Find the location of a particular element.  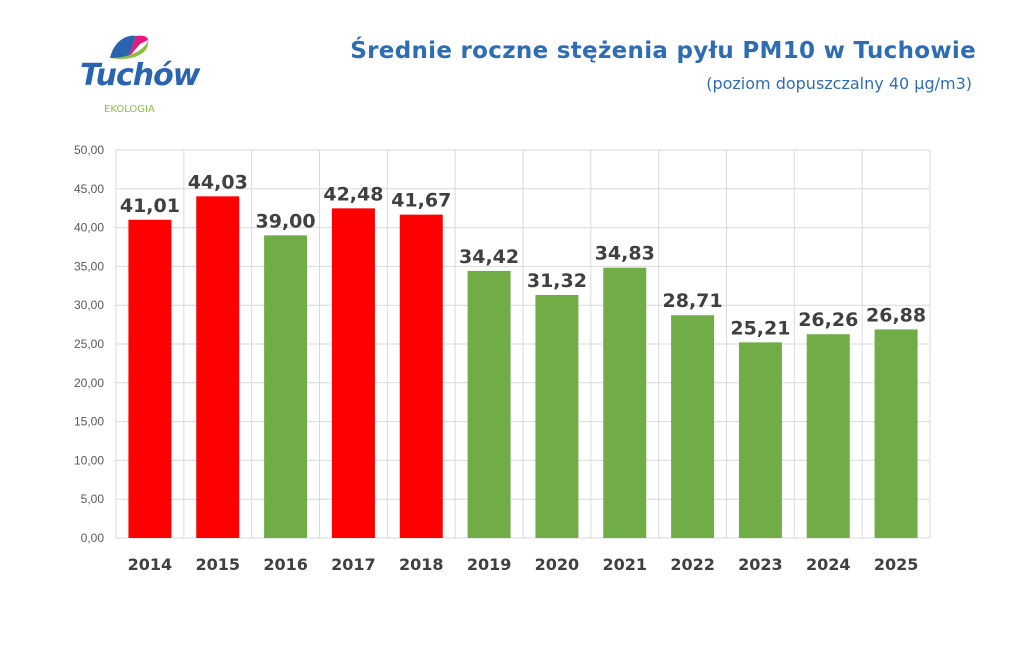

y-tick-label: 0,00 is located at coordinates (93, 538).